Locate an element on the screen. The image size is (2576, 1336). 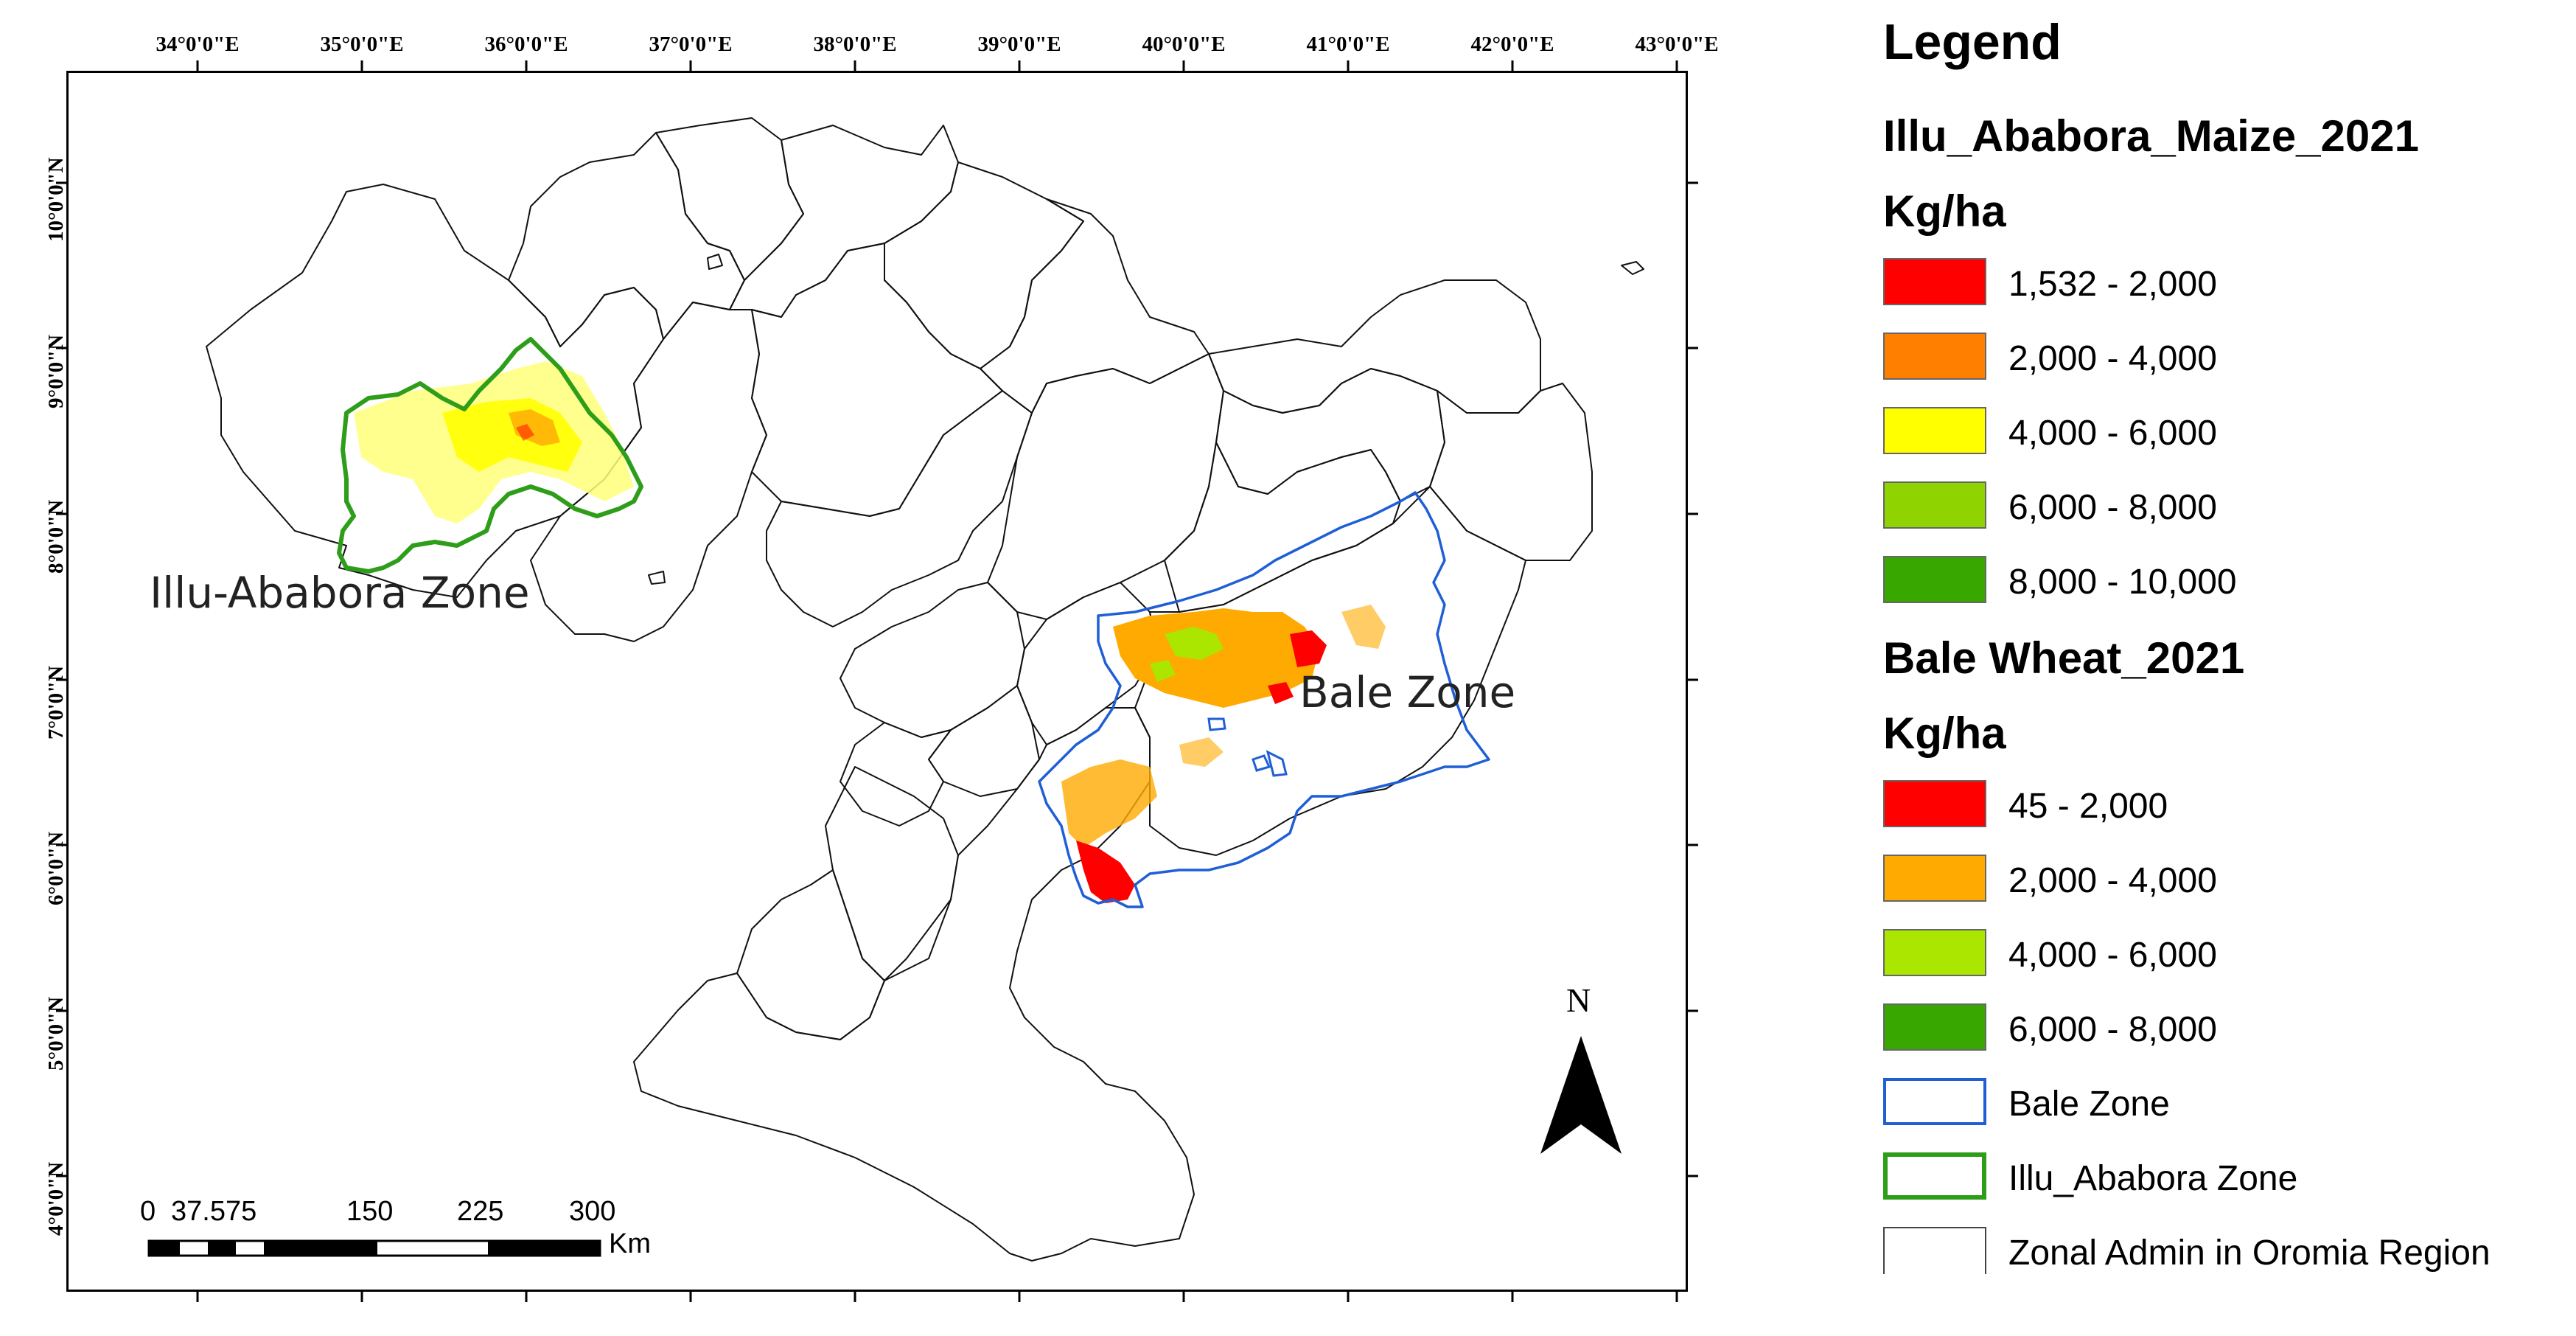
scale-tick-label: 150 is located at coordinates (370, 1211).